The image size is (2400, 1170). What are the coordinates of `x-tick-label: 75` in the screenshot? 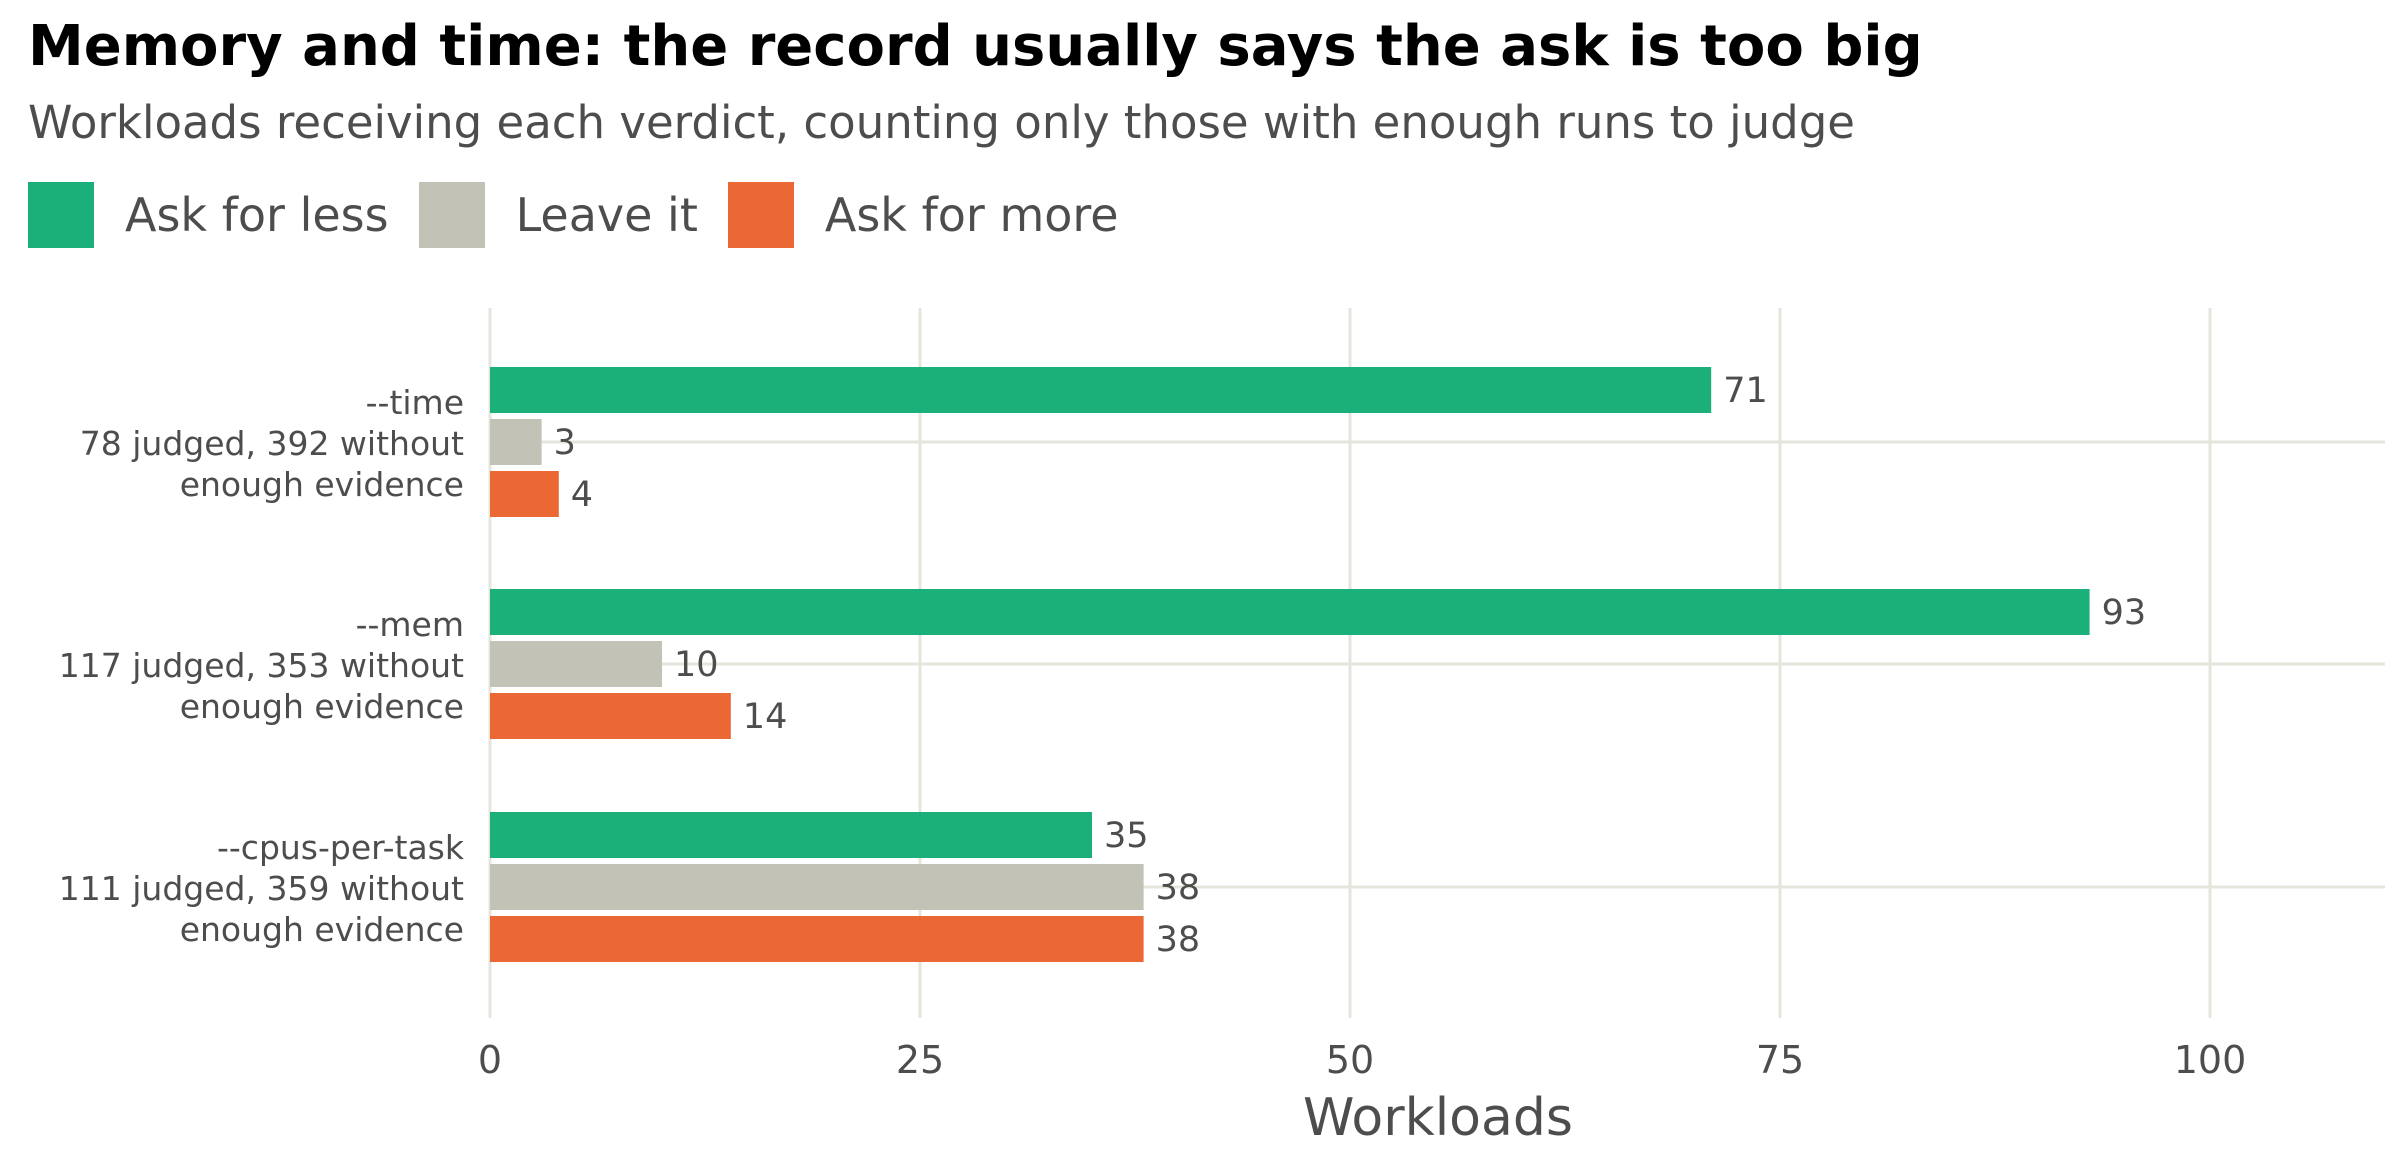 It's located at (1780, 1060).